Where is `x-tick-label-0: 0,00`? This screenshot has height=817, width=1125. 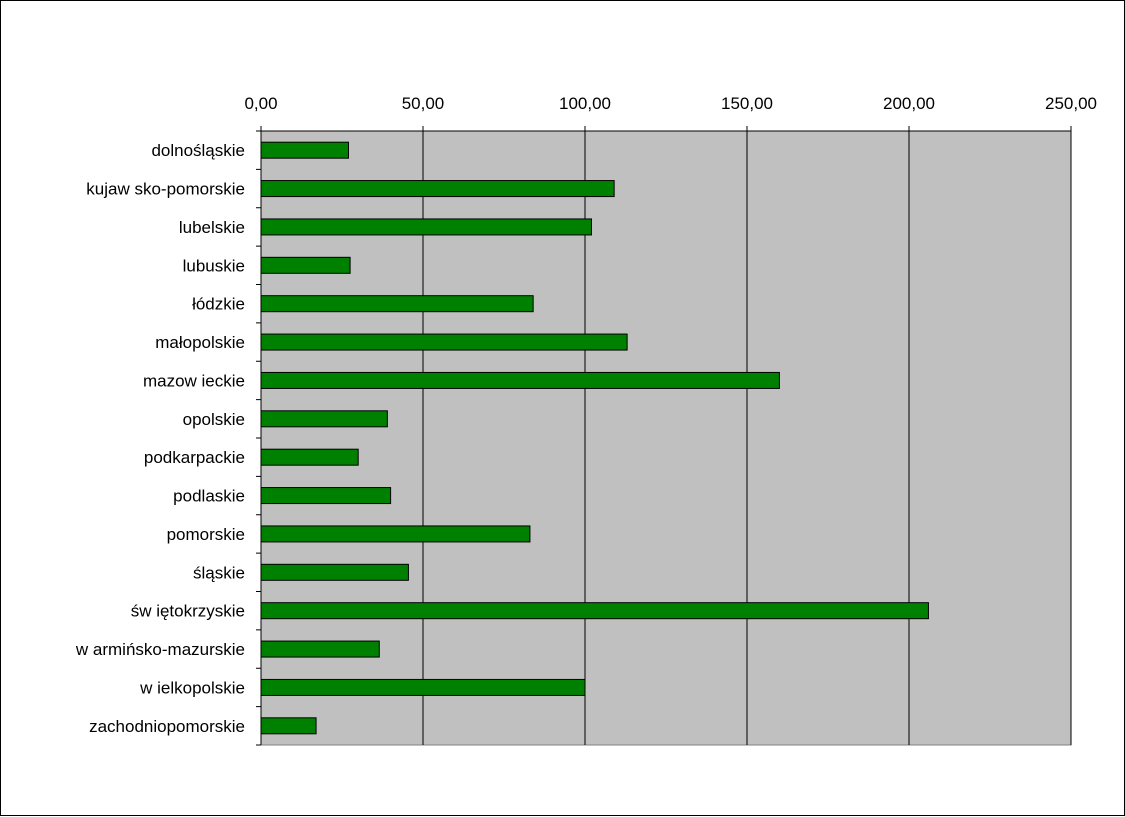
x-tick-label-0: 0,00 is located at coordinates (260, 103).